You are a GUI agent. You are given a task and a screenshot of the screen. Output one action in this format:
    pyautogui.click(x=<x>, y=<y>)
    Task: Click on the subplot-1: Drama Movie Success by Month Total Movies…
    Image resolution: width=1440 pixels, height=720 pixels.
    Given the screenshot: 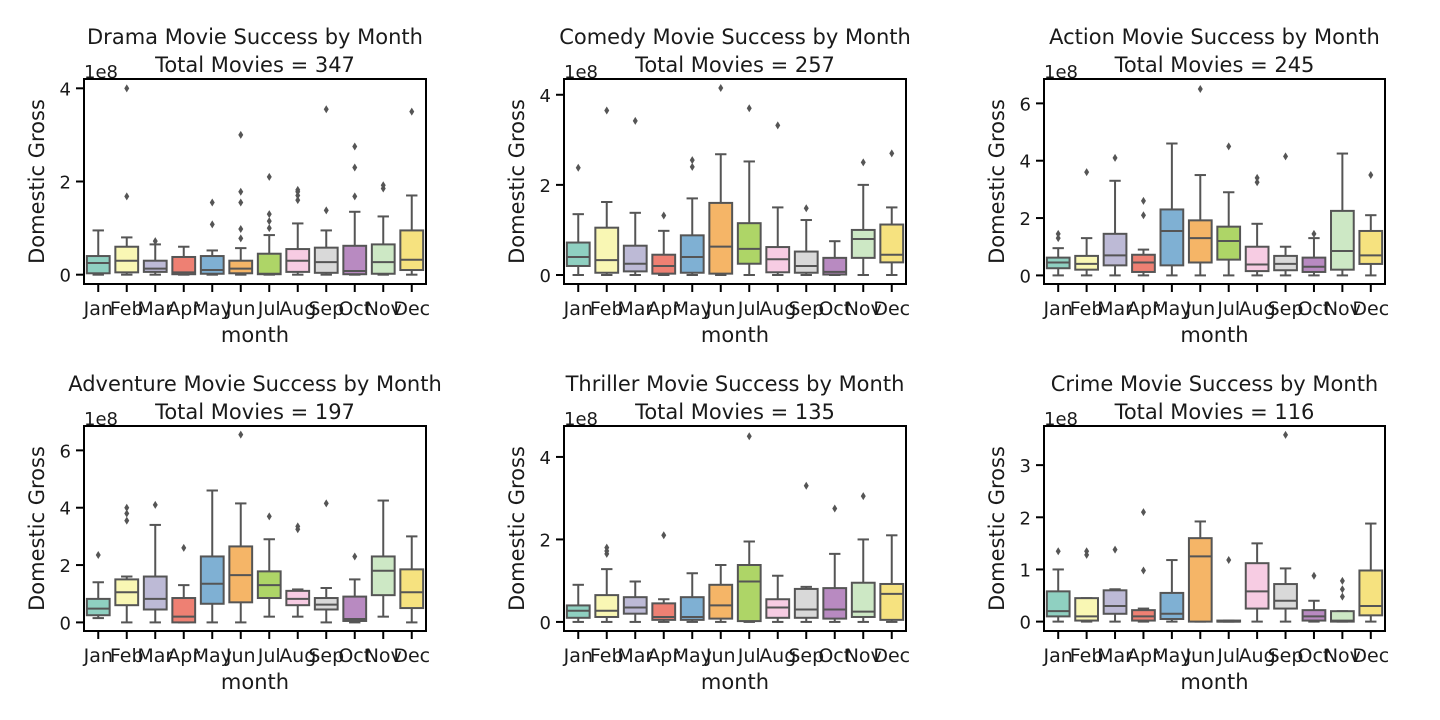 What is the action you would take?
    pyautogui.click(x=227, y=186)
    